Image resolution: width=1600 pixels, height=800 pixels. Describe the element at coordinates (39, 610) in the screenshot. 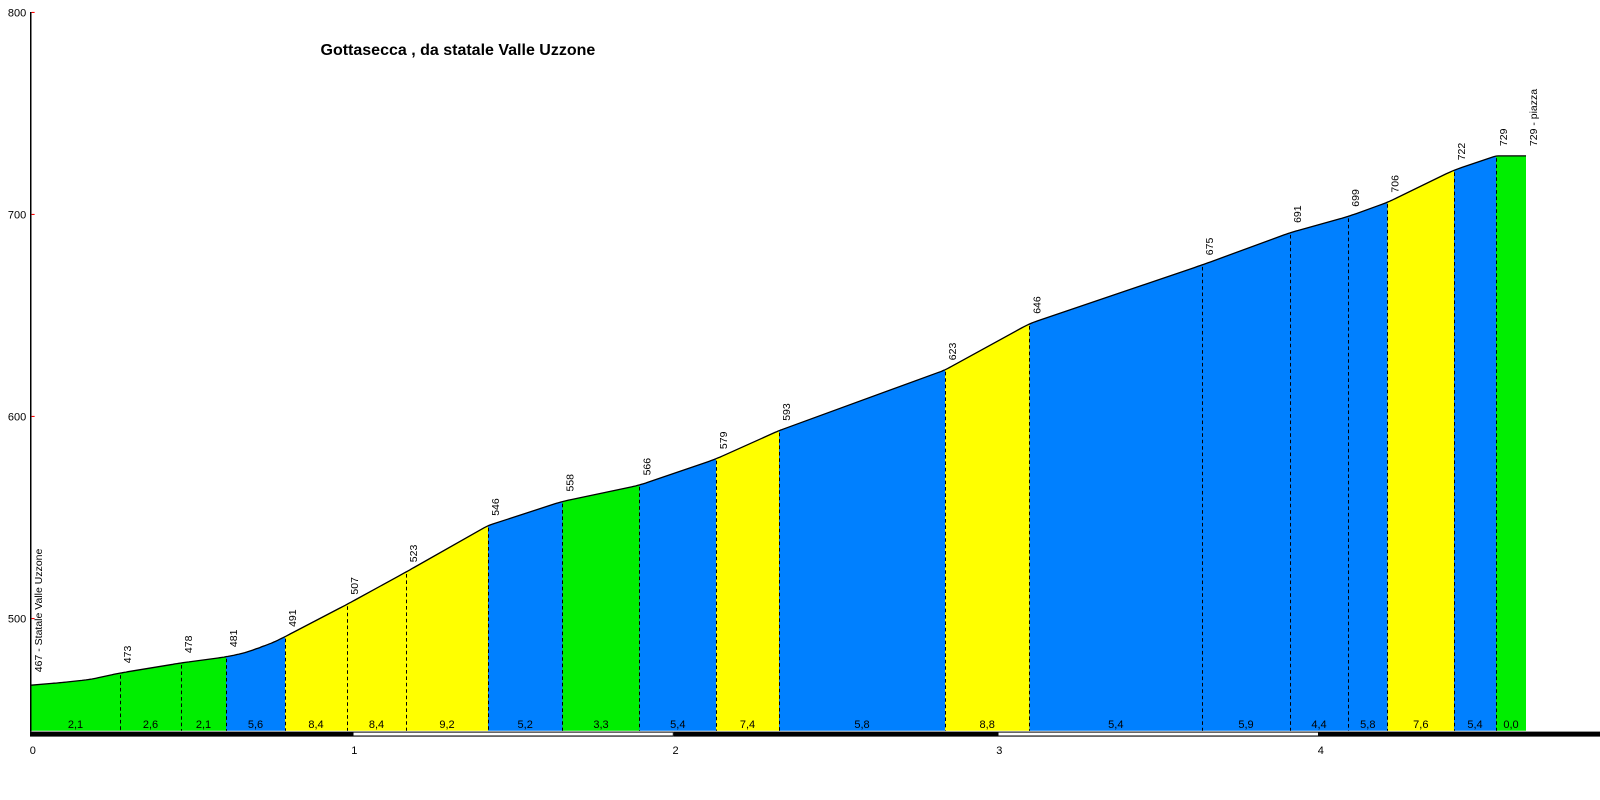

I see `svg-text: 467 - Statale Valle Uzzone` at that location.